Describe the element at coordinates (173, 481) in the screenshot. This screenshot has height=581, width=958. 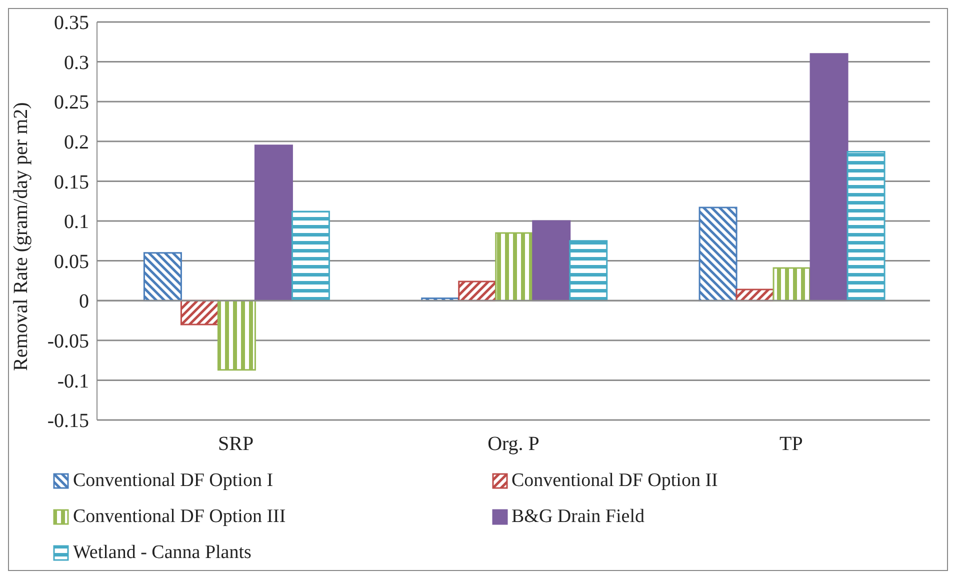
I see `legend-label: Conventional DF Option I` at that location.